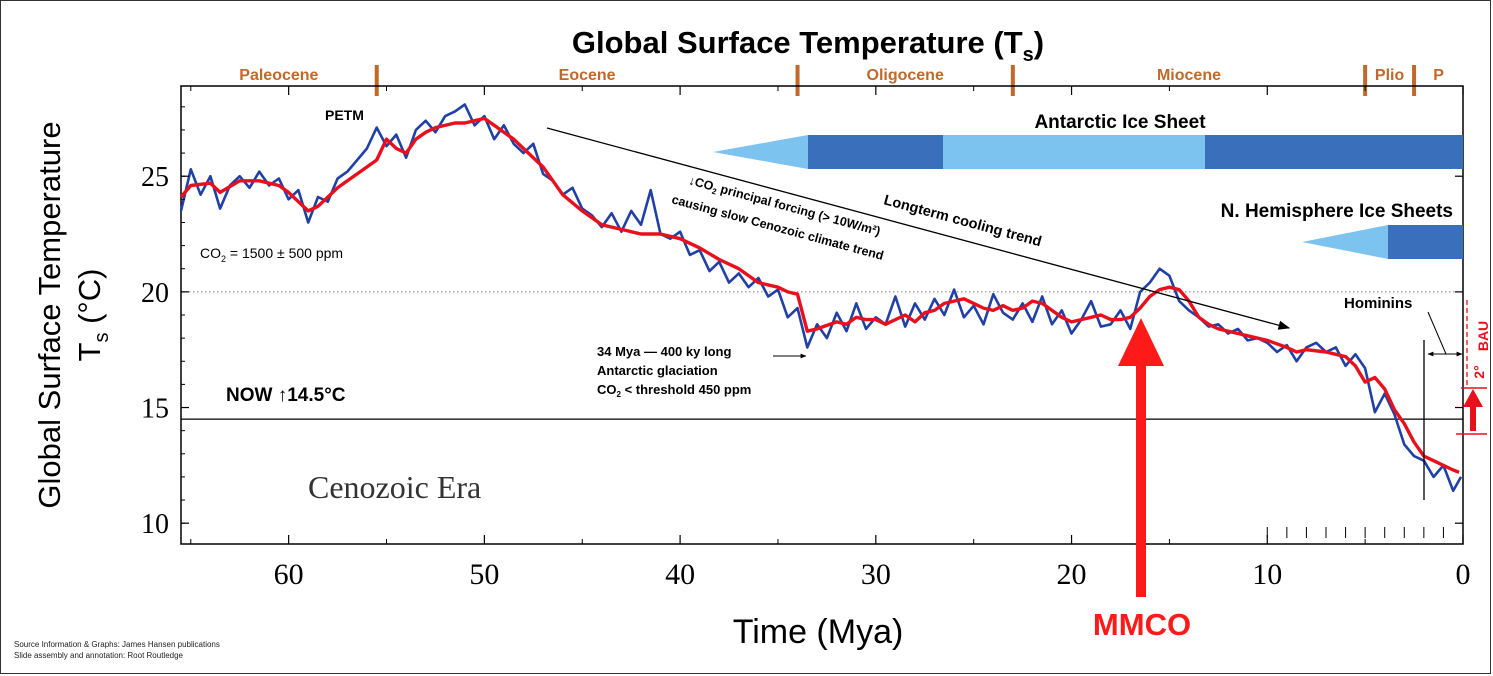  What do you see at coordinates (841, 80) in the screenshot?
I see `epoch-bar: Paleocene Eocene Oligocene Miocene Plio P` at bounding box center [841, 80].